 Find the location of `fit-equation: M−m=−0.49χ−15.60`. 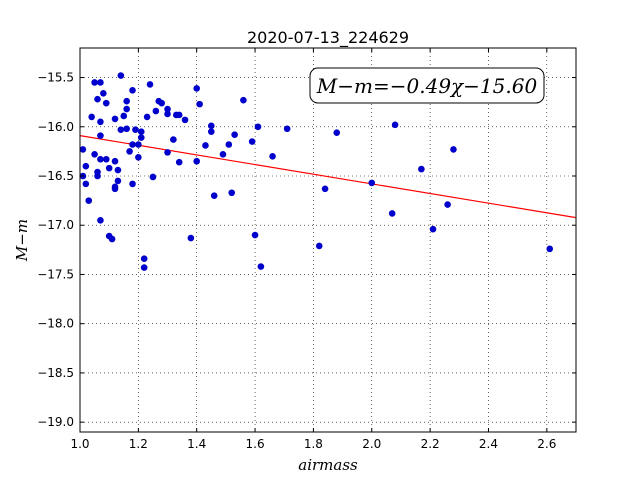

fit-equation: M−m=−0.49χ−15.60 is located at coordinates (427, 86).